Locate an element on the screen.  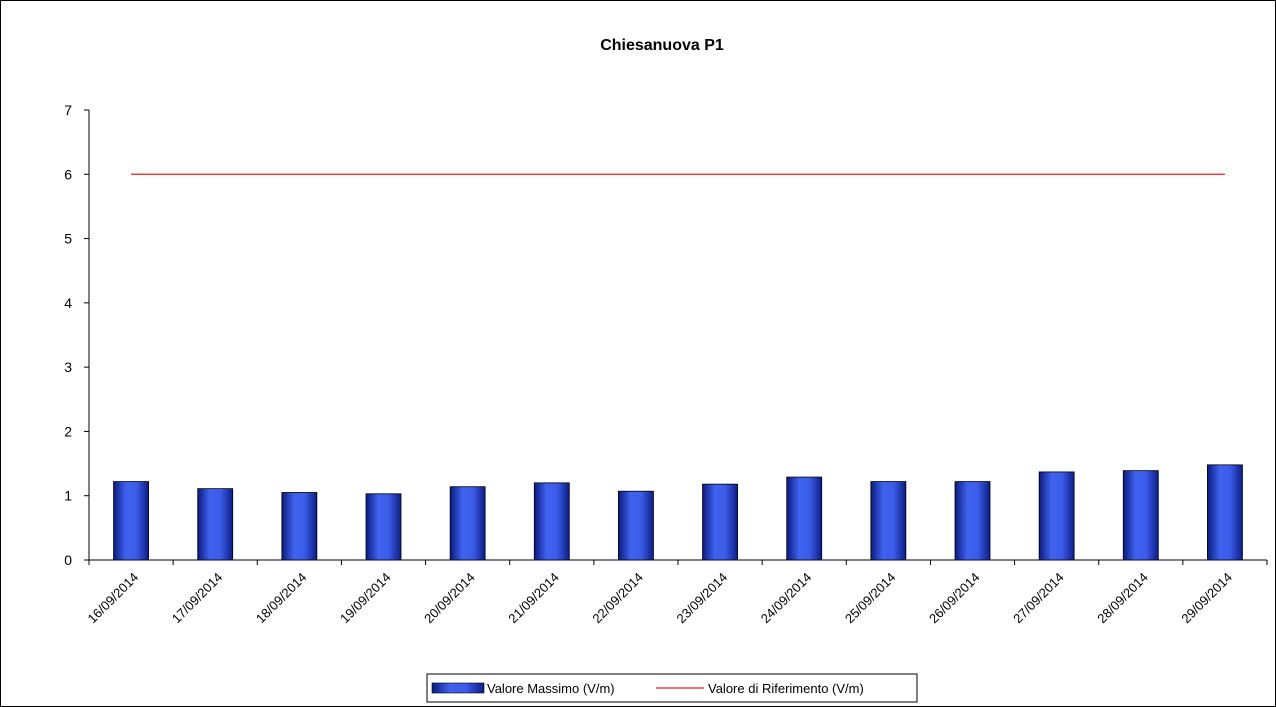
y-tick-label: 7 is located at coordinates (68, 110).